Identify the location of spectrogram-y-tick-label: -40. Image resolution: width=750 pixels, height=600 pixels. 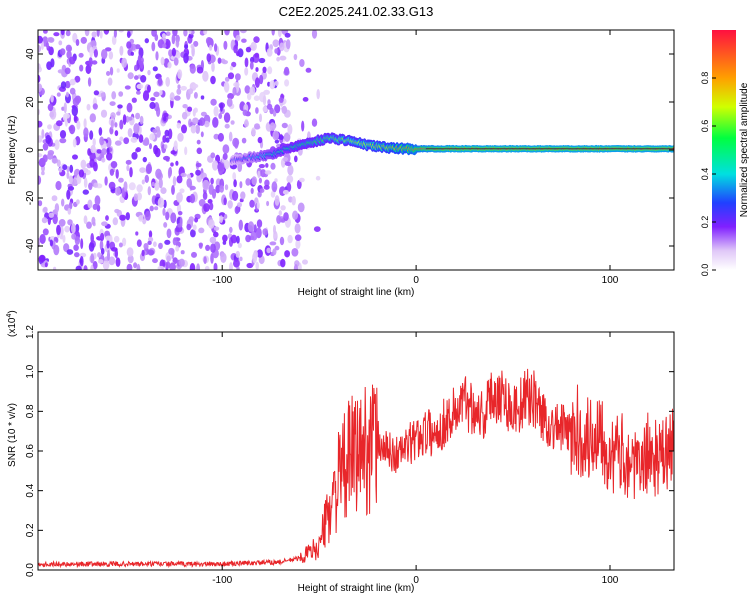
(30, 245).